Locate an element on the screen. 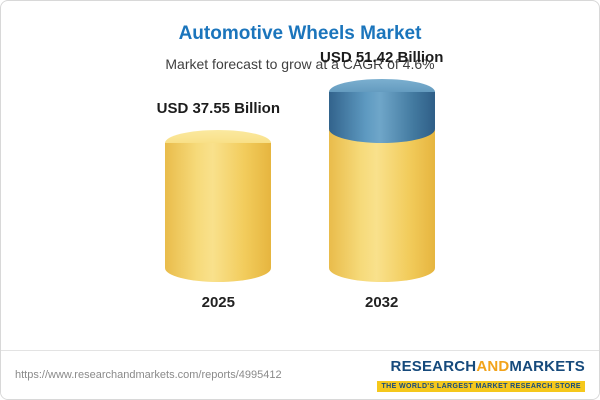 This screenshot has height=400, width=600. value-label-2032: USD 51.42 Billion is located at coordinates (382, 57).